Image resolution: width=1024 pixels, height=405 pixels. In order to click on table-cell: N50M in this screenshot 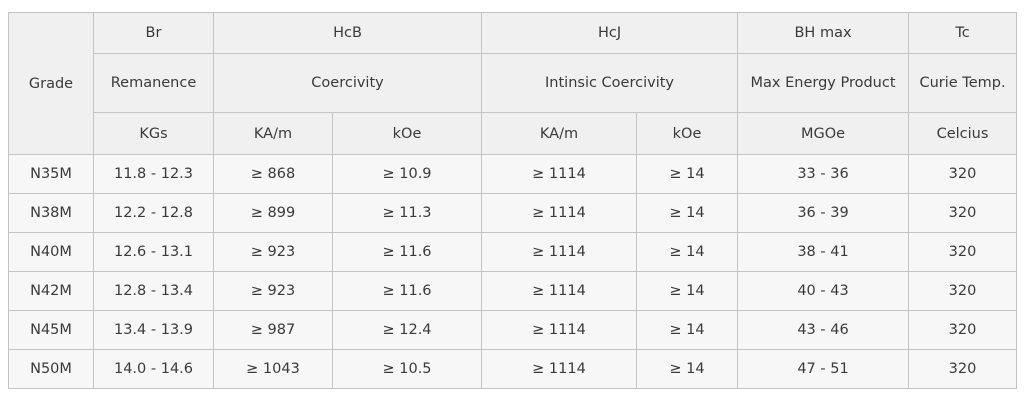, I will do `click(51, 369)`.